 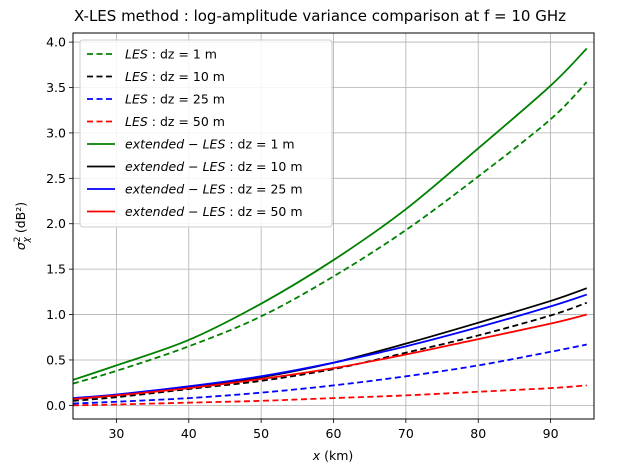 What do you see at coordinates (210, 144) in the screenshot?
I see `legend-label-5: extended − LES : dz = 1 m` at bounding box center [210, 144].